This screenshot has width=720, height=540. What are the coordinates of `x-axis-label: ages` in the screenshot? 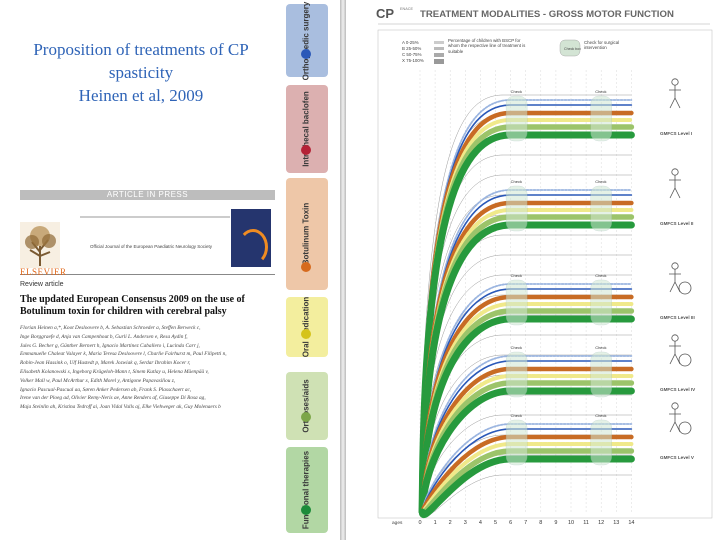 It's located at (397, 523).